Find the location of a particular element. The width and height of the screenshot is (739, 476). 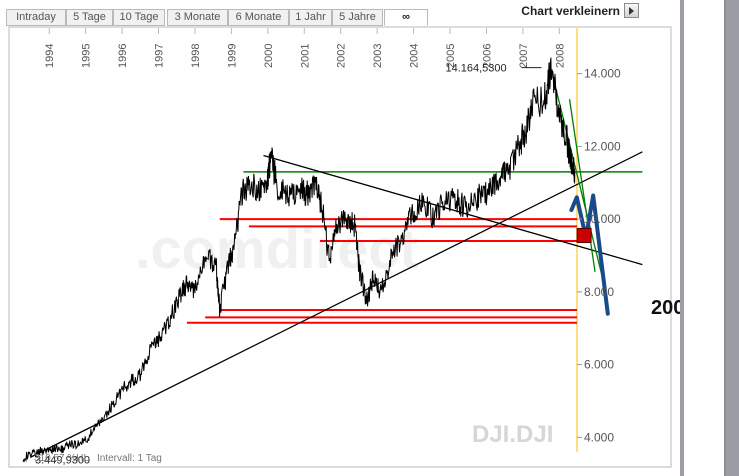

vertical-scrollbar is located at coordinates (709, 238).